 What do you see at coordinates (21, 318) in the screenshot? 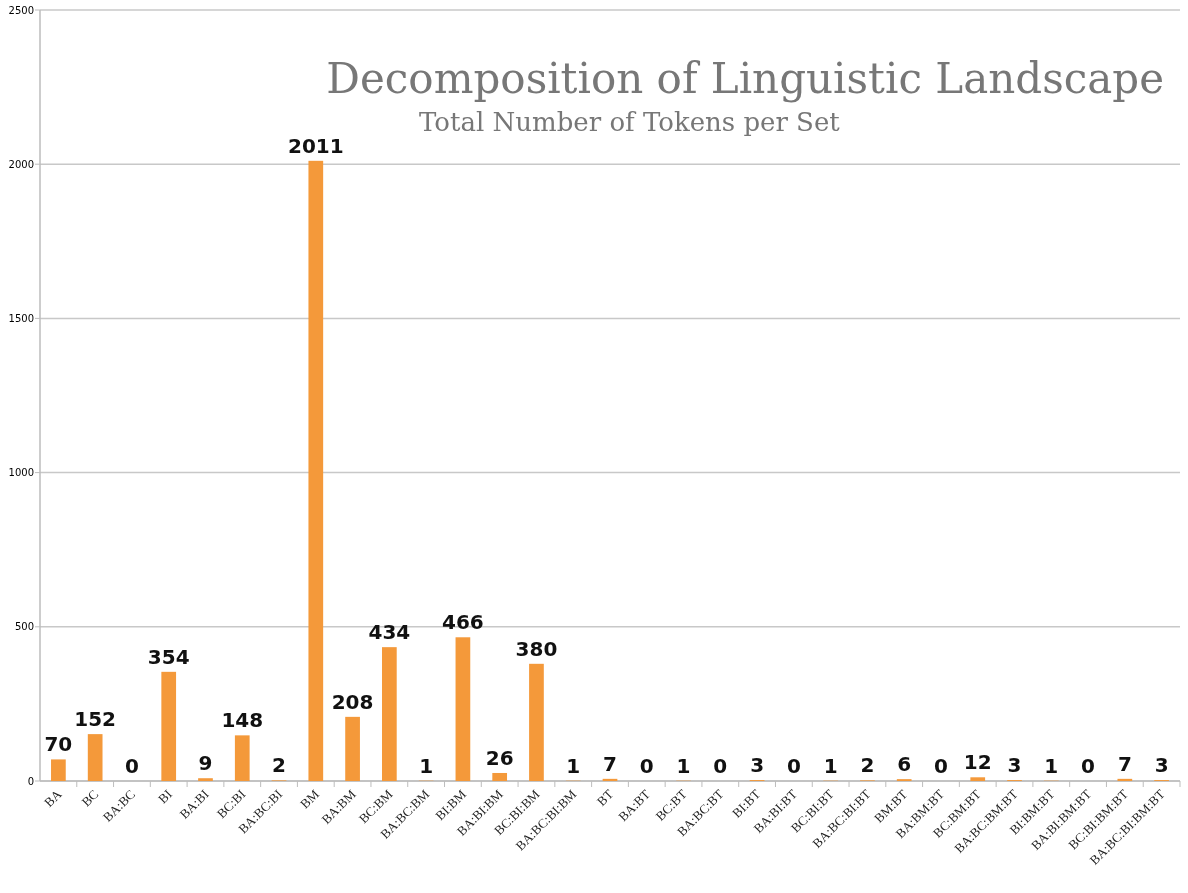
I see `y-tick-label: 1500` at bounding box center [21, 318].